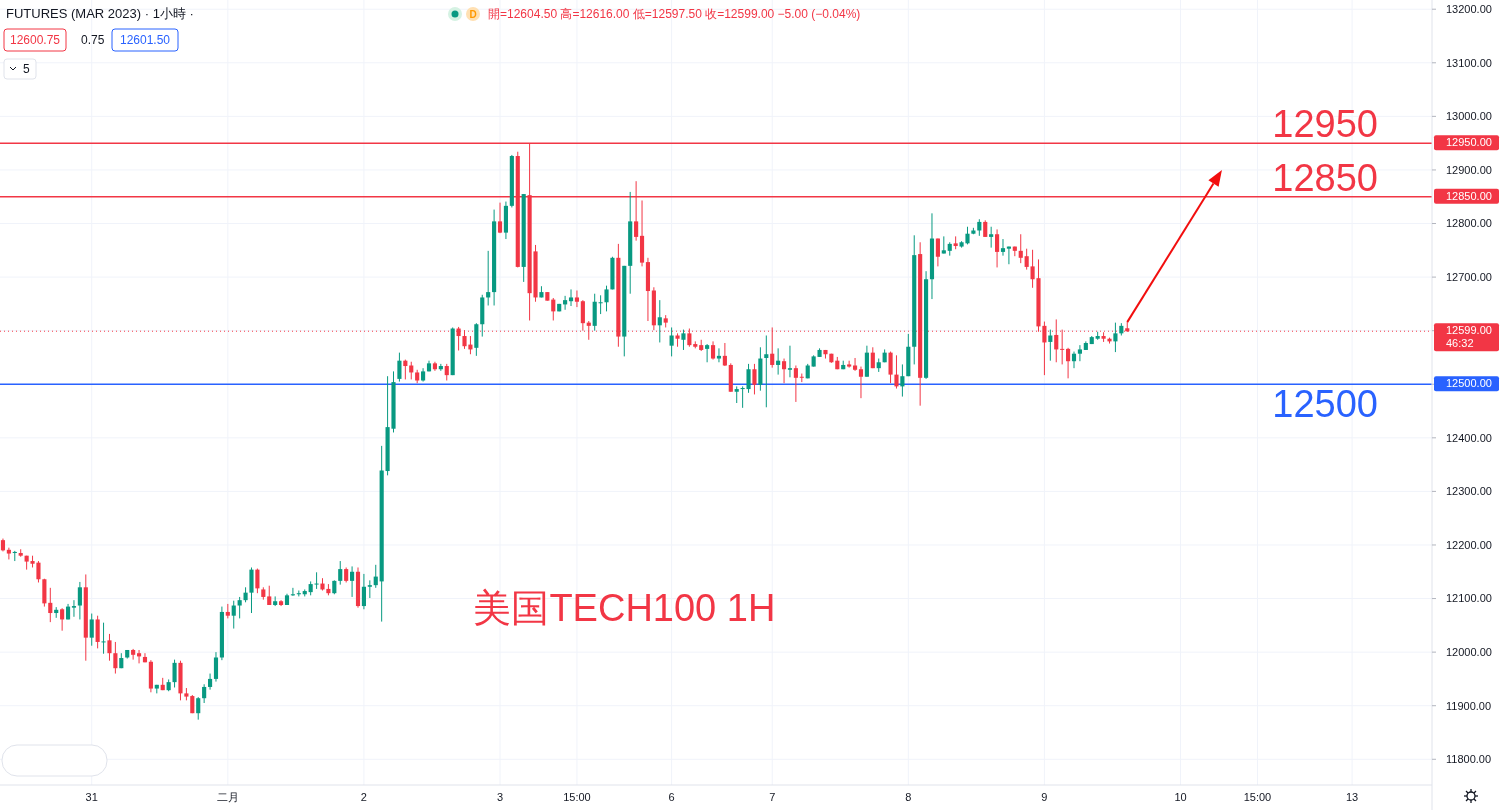 This screenshot has height=810, width=1503. Describe the element at coordinates (1325, 124) in the screenshot. I see `annotation: 12950` at that location.